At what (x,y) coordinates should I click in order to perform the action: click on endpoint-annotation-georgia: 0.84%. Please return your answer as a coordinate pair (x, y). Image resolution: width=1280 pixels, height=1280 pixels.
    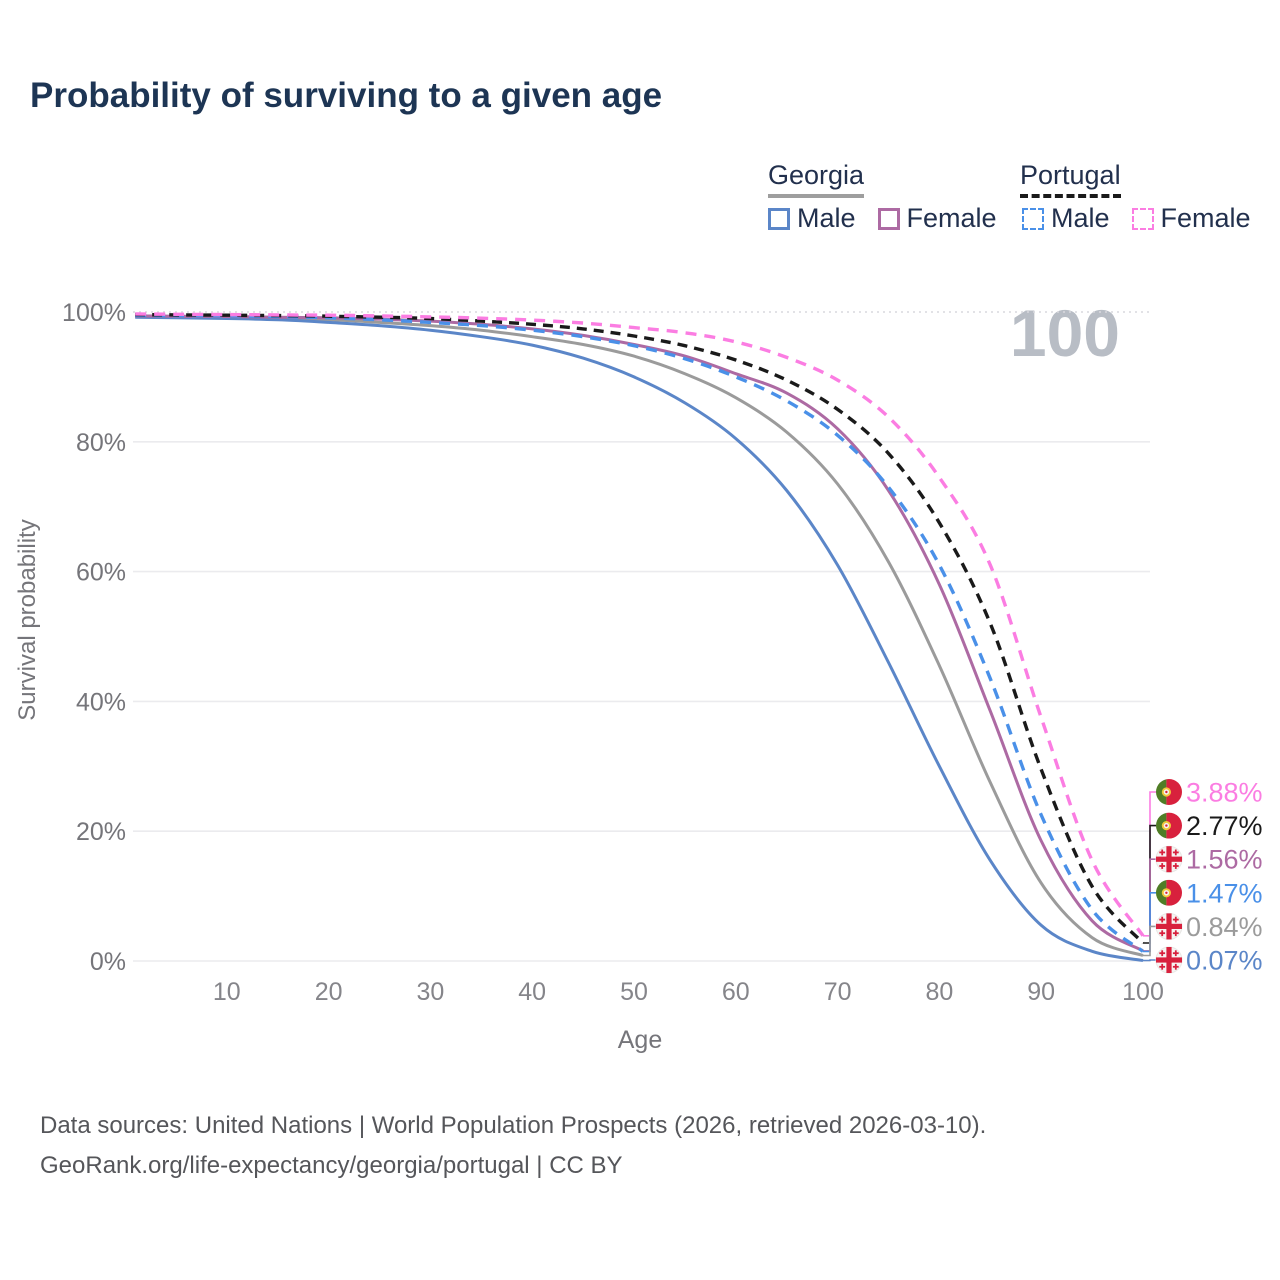
    Looking at the image, I should click on (1203, 934).